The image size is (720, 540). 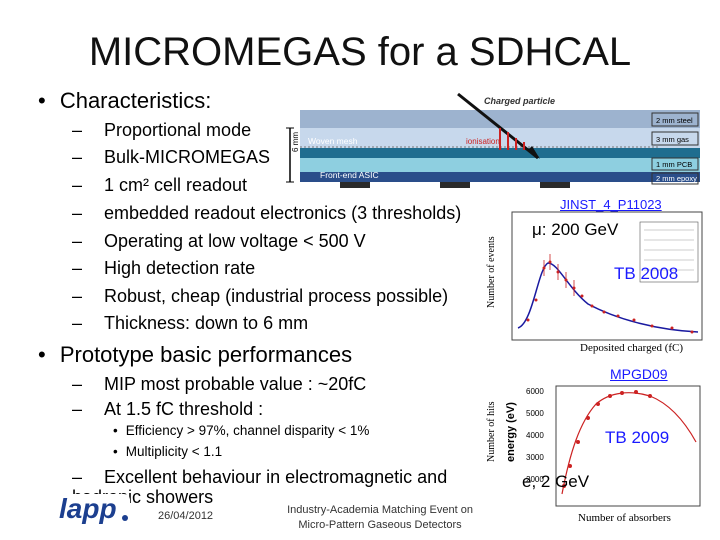 What do you see at coordinates (535, 457) in the screenshot?
I see `ytick-label: 3000` at bounding box center [535, 457].